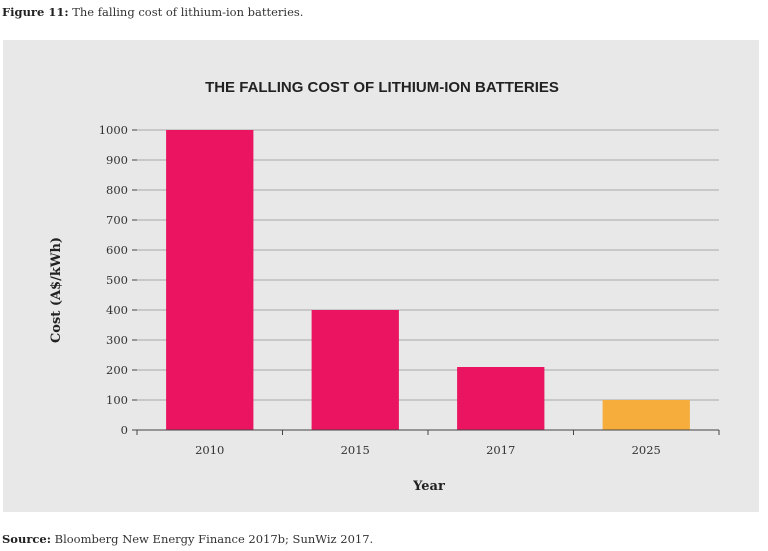 The width and height of the screenshot is (768, 551). I want to click on x-axis-ticks: 2010 2015 2017 2025, so click(428, 443).